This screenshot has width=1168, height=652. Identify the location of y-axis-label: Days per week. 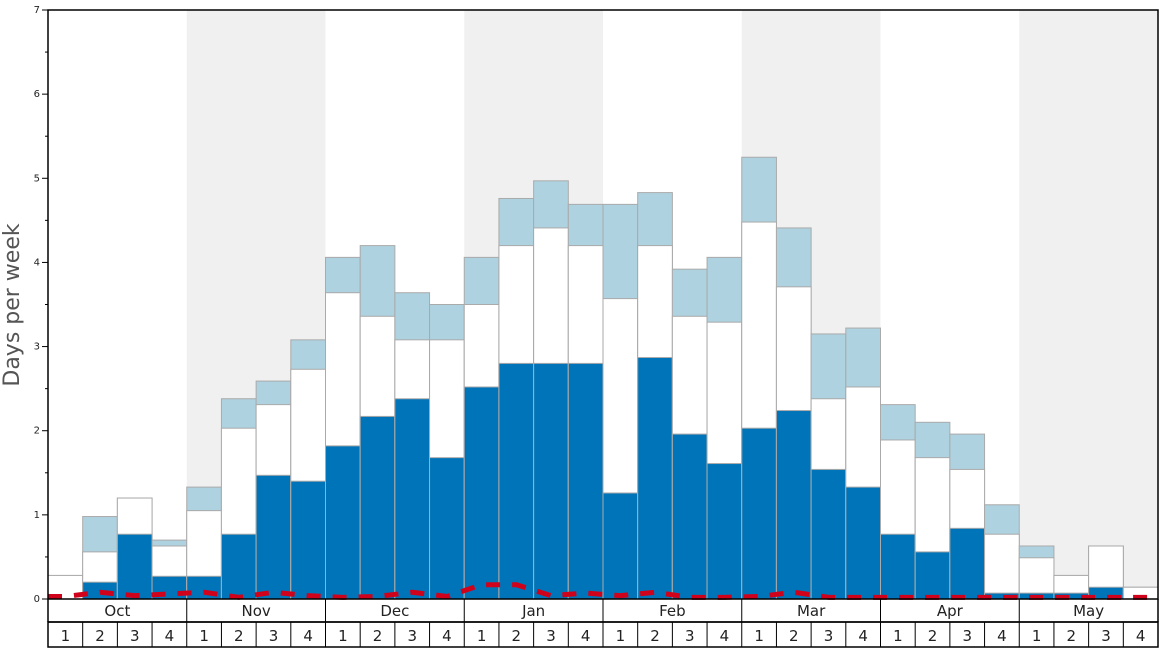
(12, 304).